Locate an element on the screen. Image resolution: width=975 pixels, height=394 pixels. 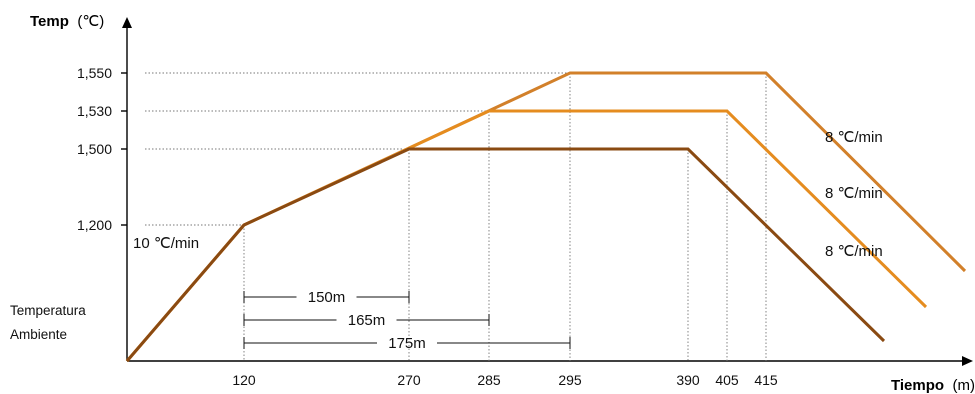
x-axis-arrow is located at coordinates (967, 361).